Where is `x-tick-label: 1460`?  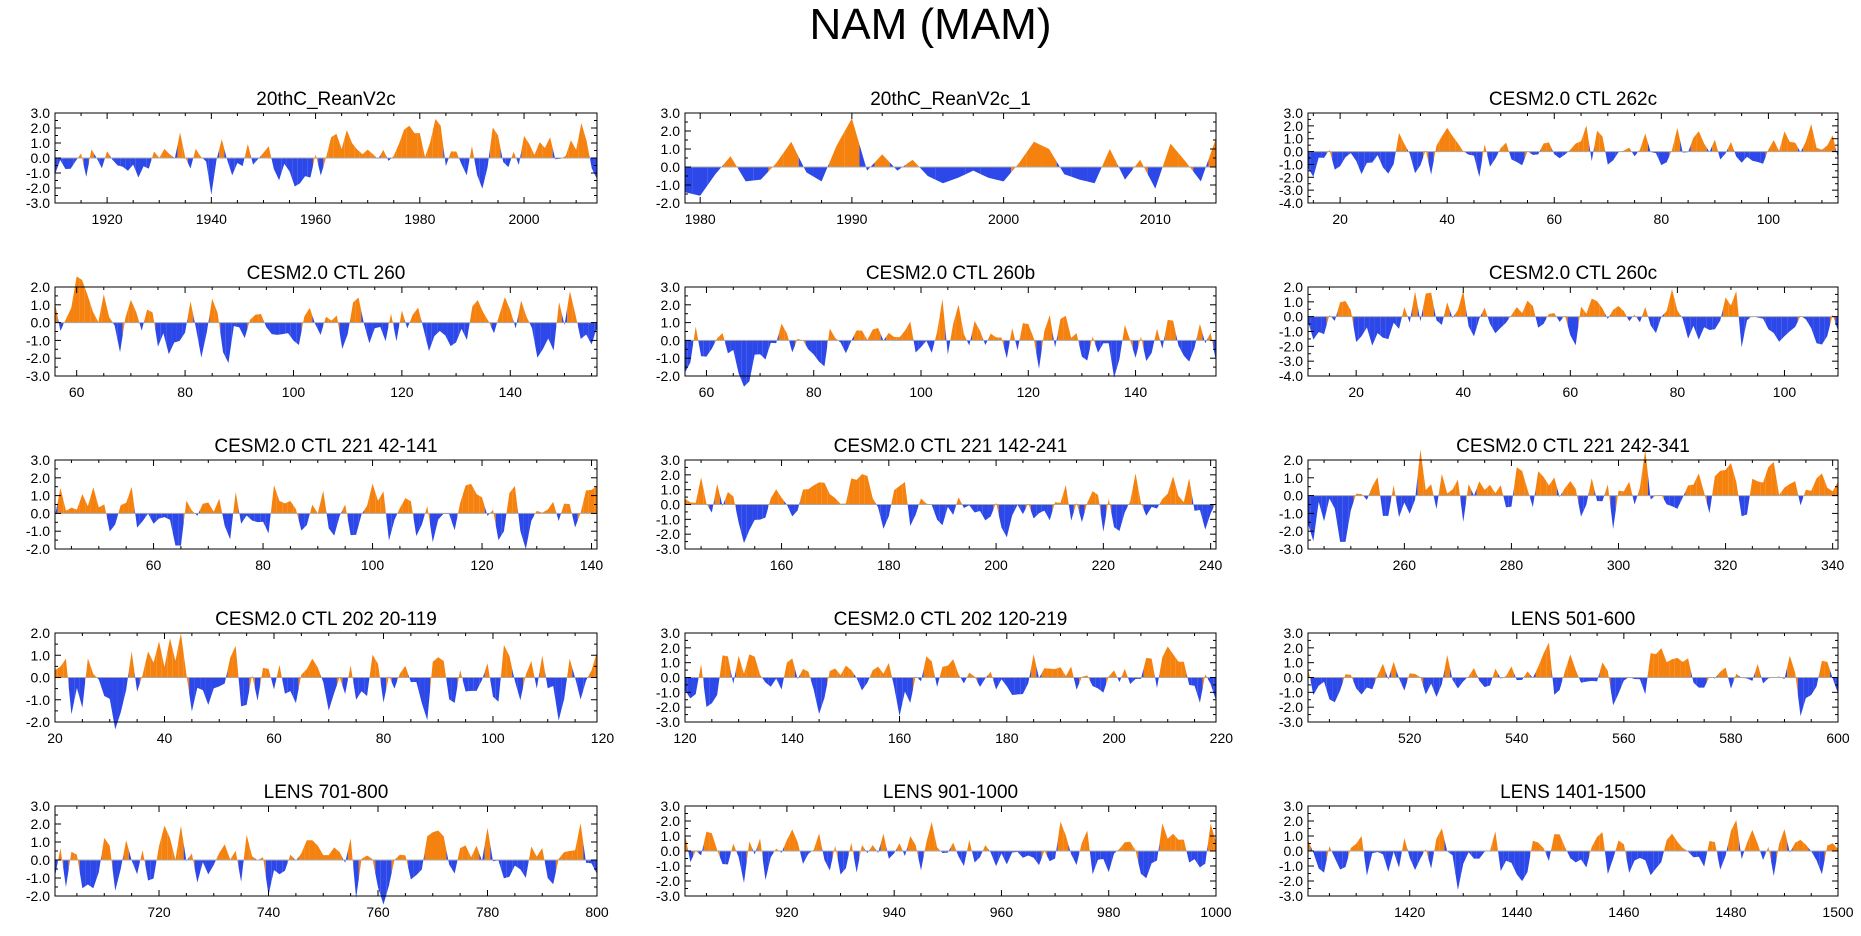
x-tick-label: 1460 is located at coordinates (1623, 912).